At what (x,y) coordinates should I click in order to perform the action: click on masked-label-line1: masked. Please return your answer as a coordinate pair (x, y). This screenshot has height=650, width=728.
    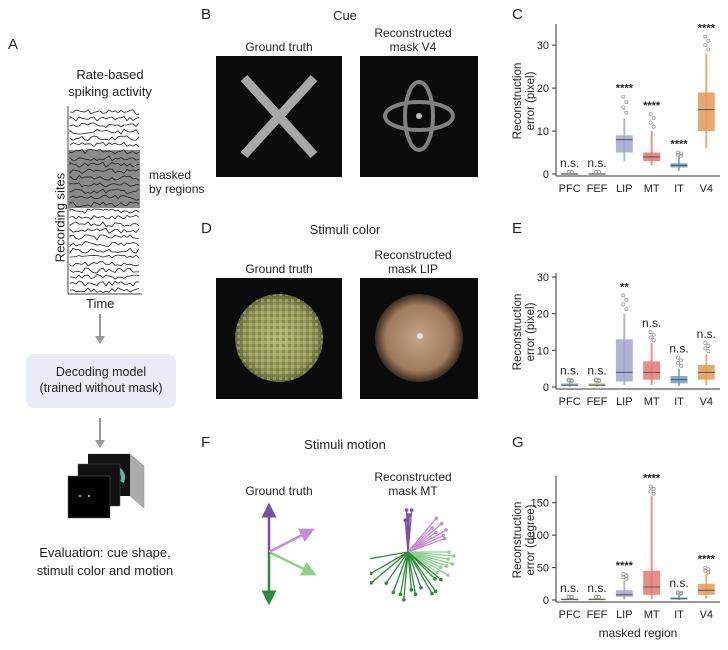
    Looking at the image, I should click on (170, 175).